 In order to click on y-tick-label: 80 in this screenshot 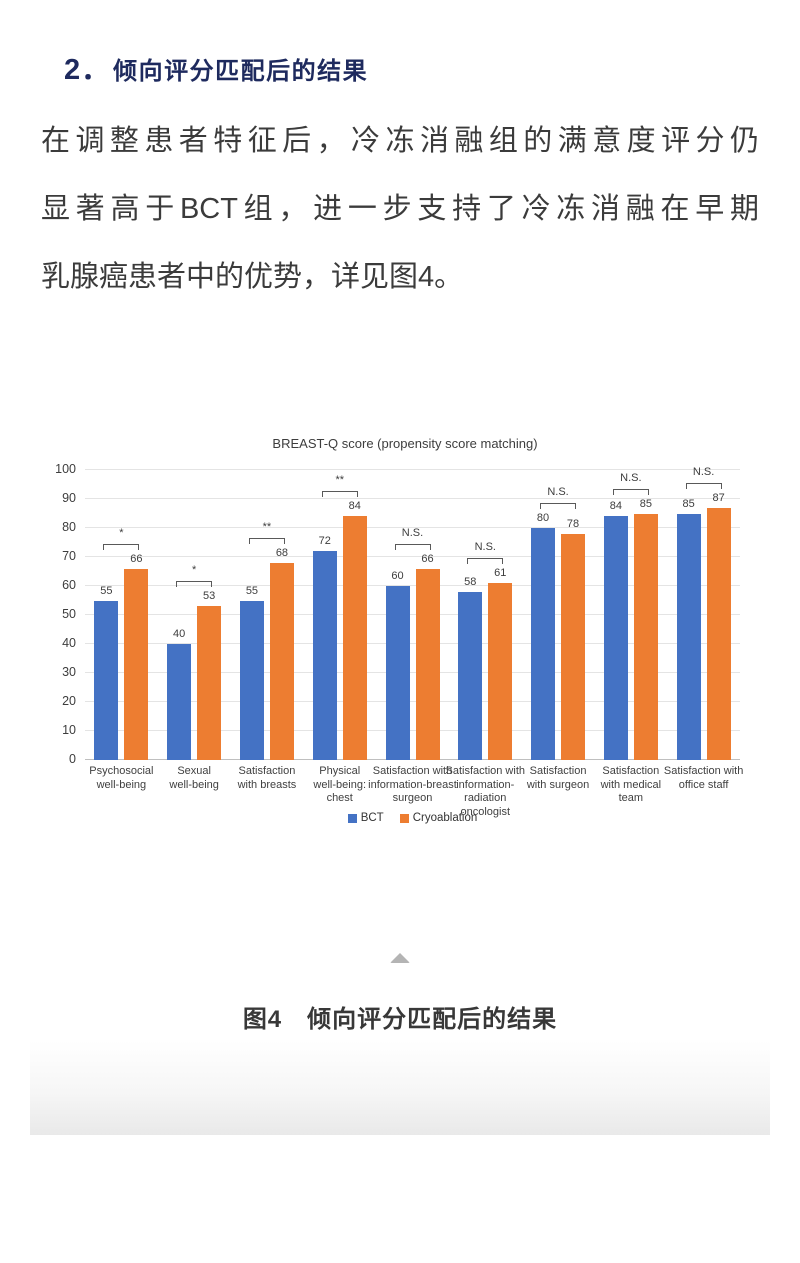, I will do `click(69, 527)`.